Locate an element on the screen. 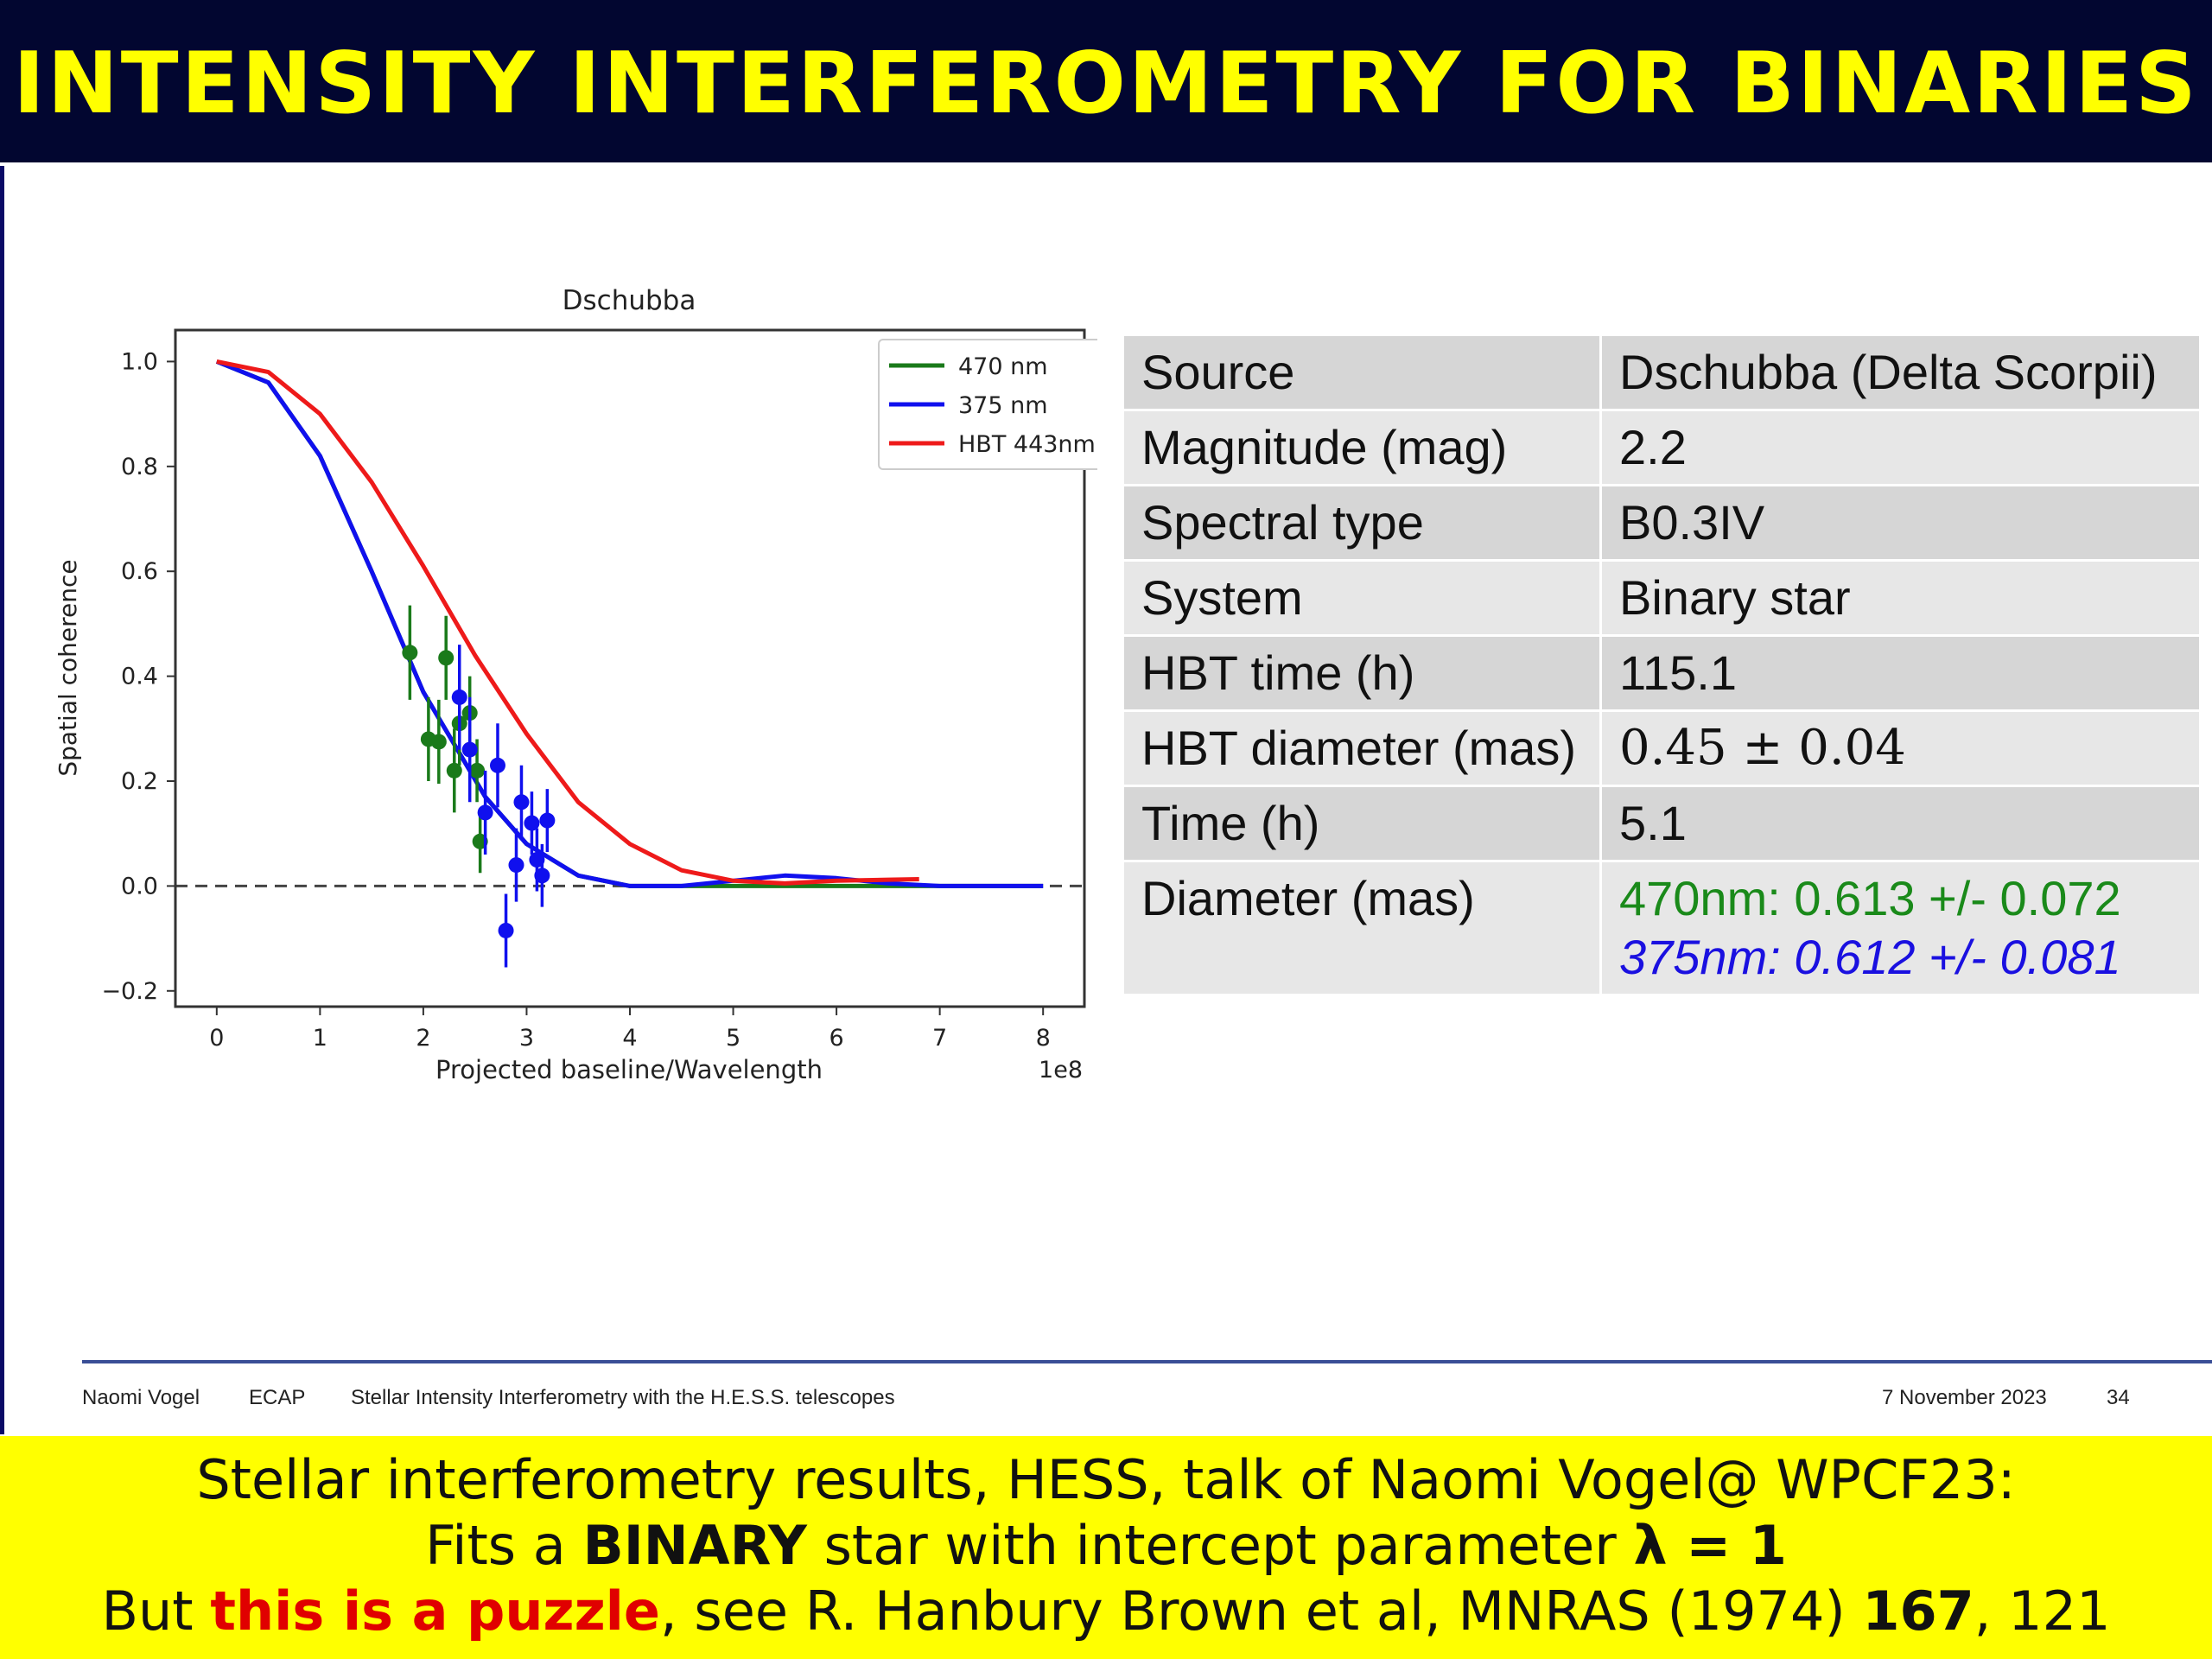 Image resolution: width=2212 pixels, height=1659 pixels. x-tick-label: 5 is located at coordinates (733, 1038).